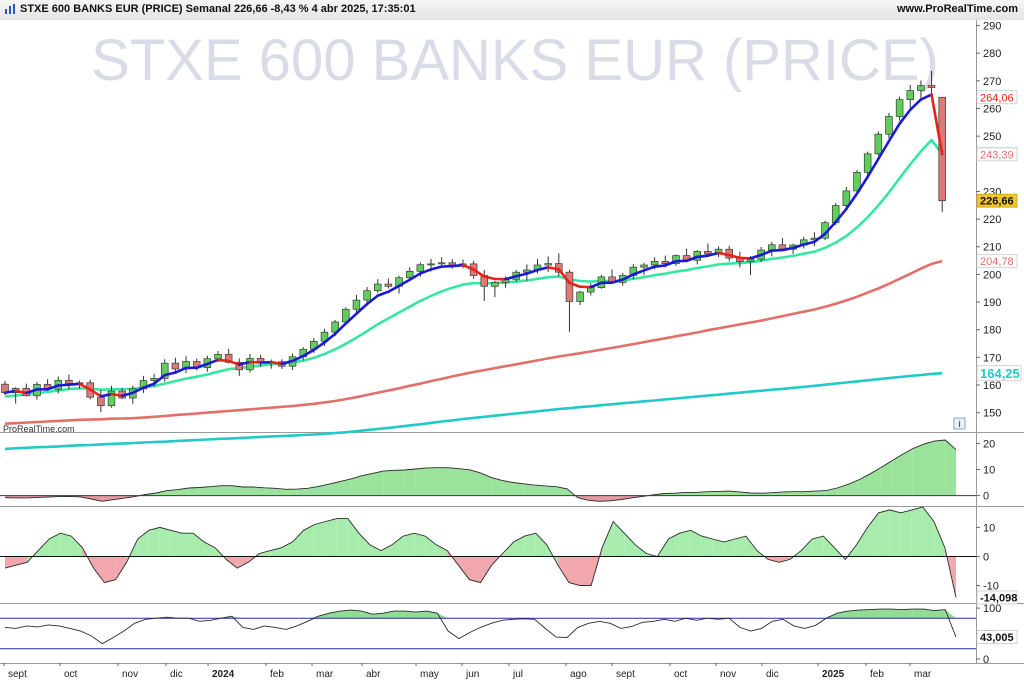 This screenshot has height=683, width=1024. I want to click on x-axis-label: feb, so click(277, 674).